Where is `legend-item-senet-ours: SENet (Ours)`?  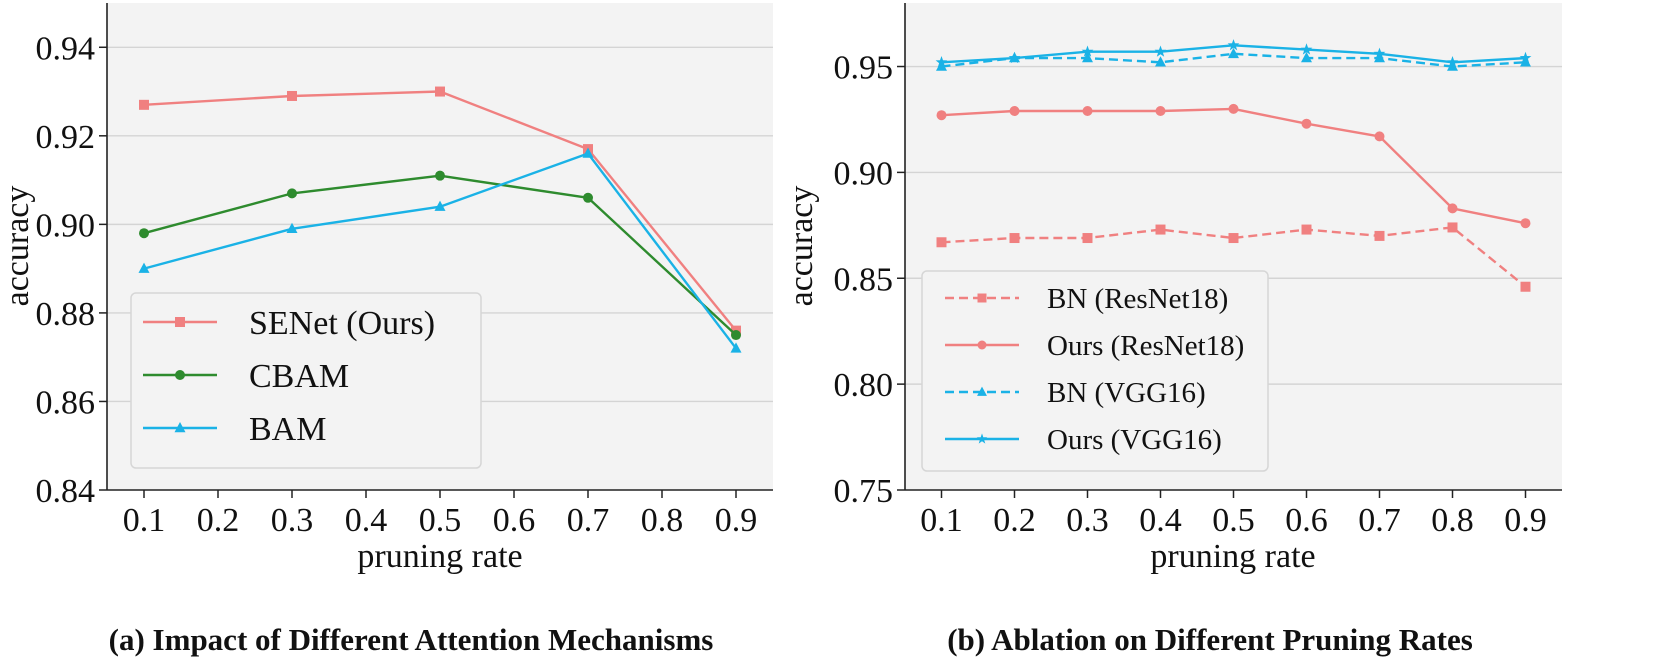 legend-item-senet-ours: SENet (Ours) is located at coordinates (289, 323).